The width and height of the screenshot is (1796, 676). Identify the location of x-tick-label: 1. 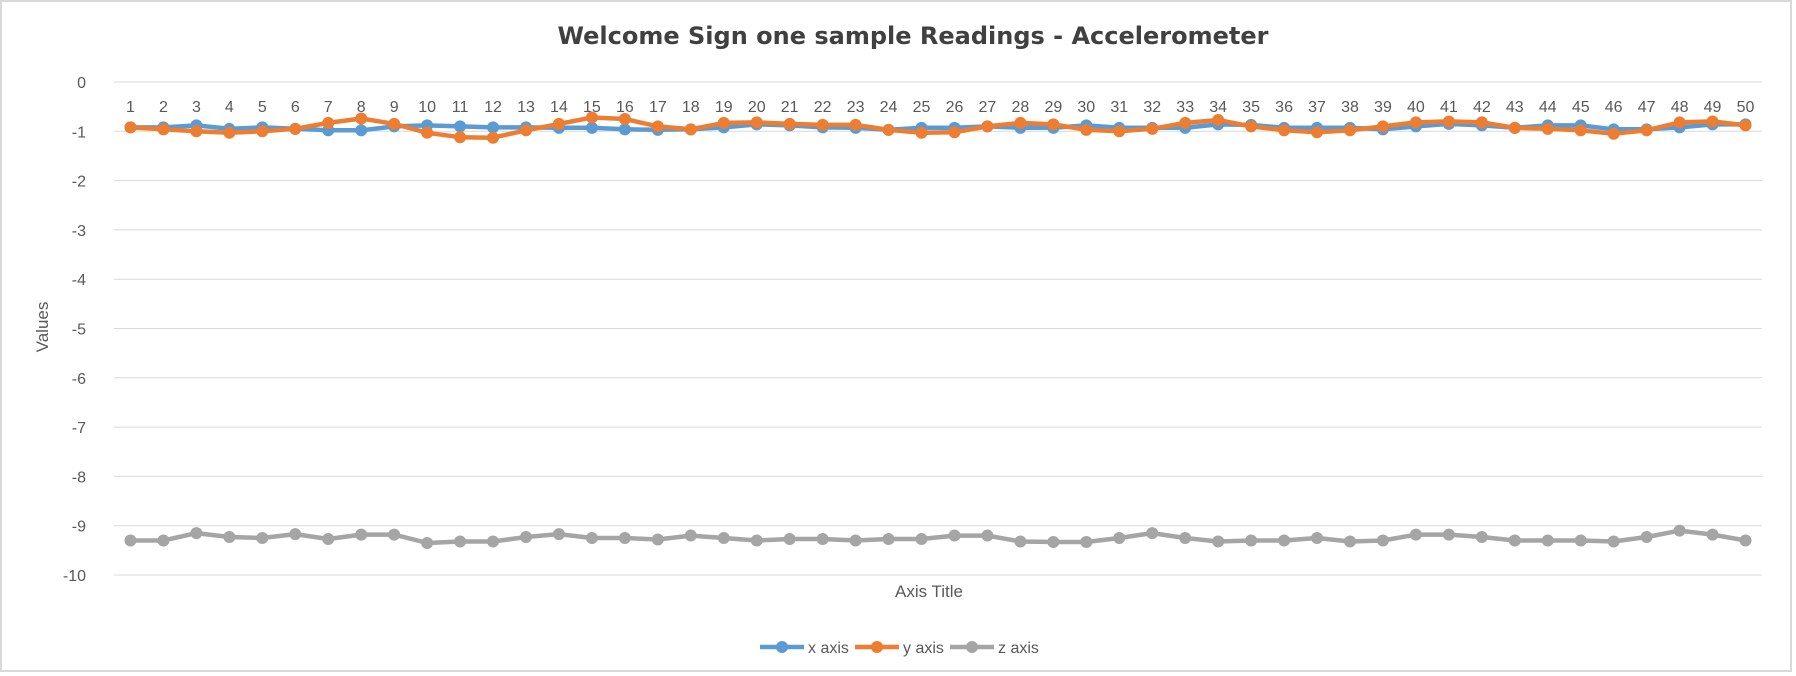
(130, 107).